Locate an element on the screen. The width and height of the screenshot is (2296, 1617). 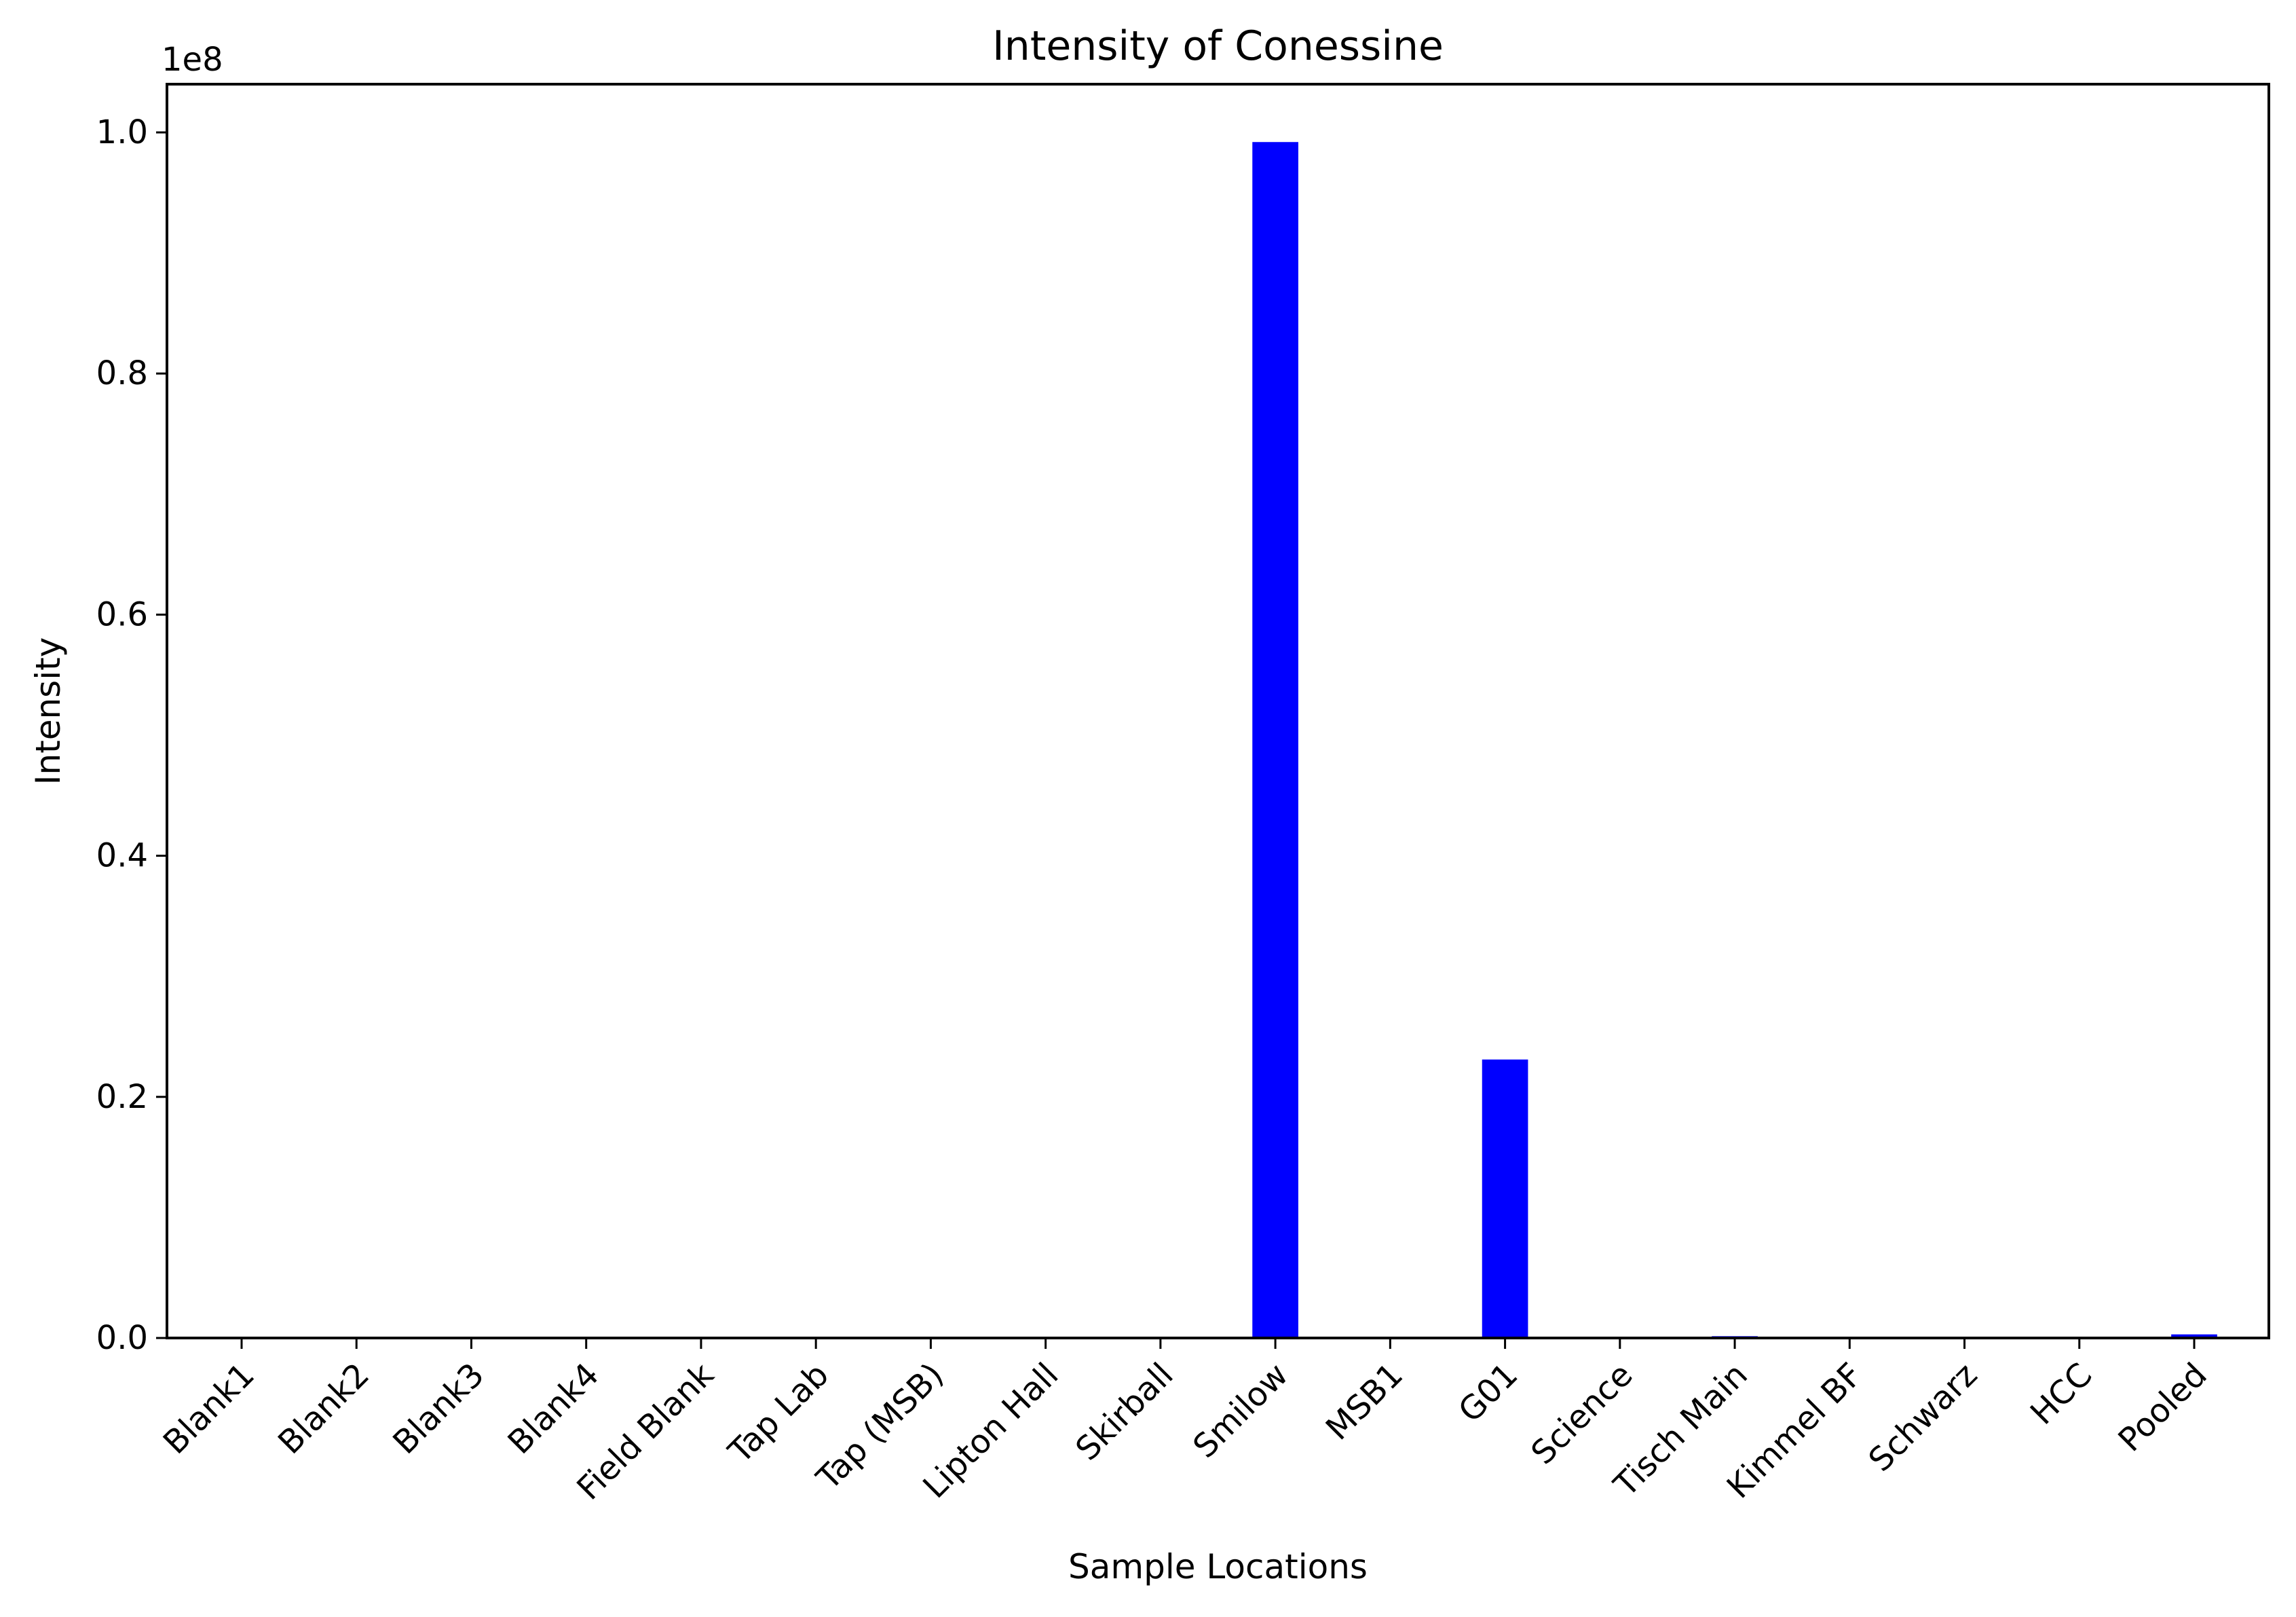
y-axis-ticks: 0.0 0.2 0.4 0.6 0.8 1.0 is located at coordinates (131, 735).